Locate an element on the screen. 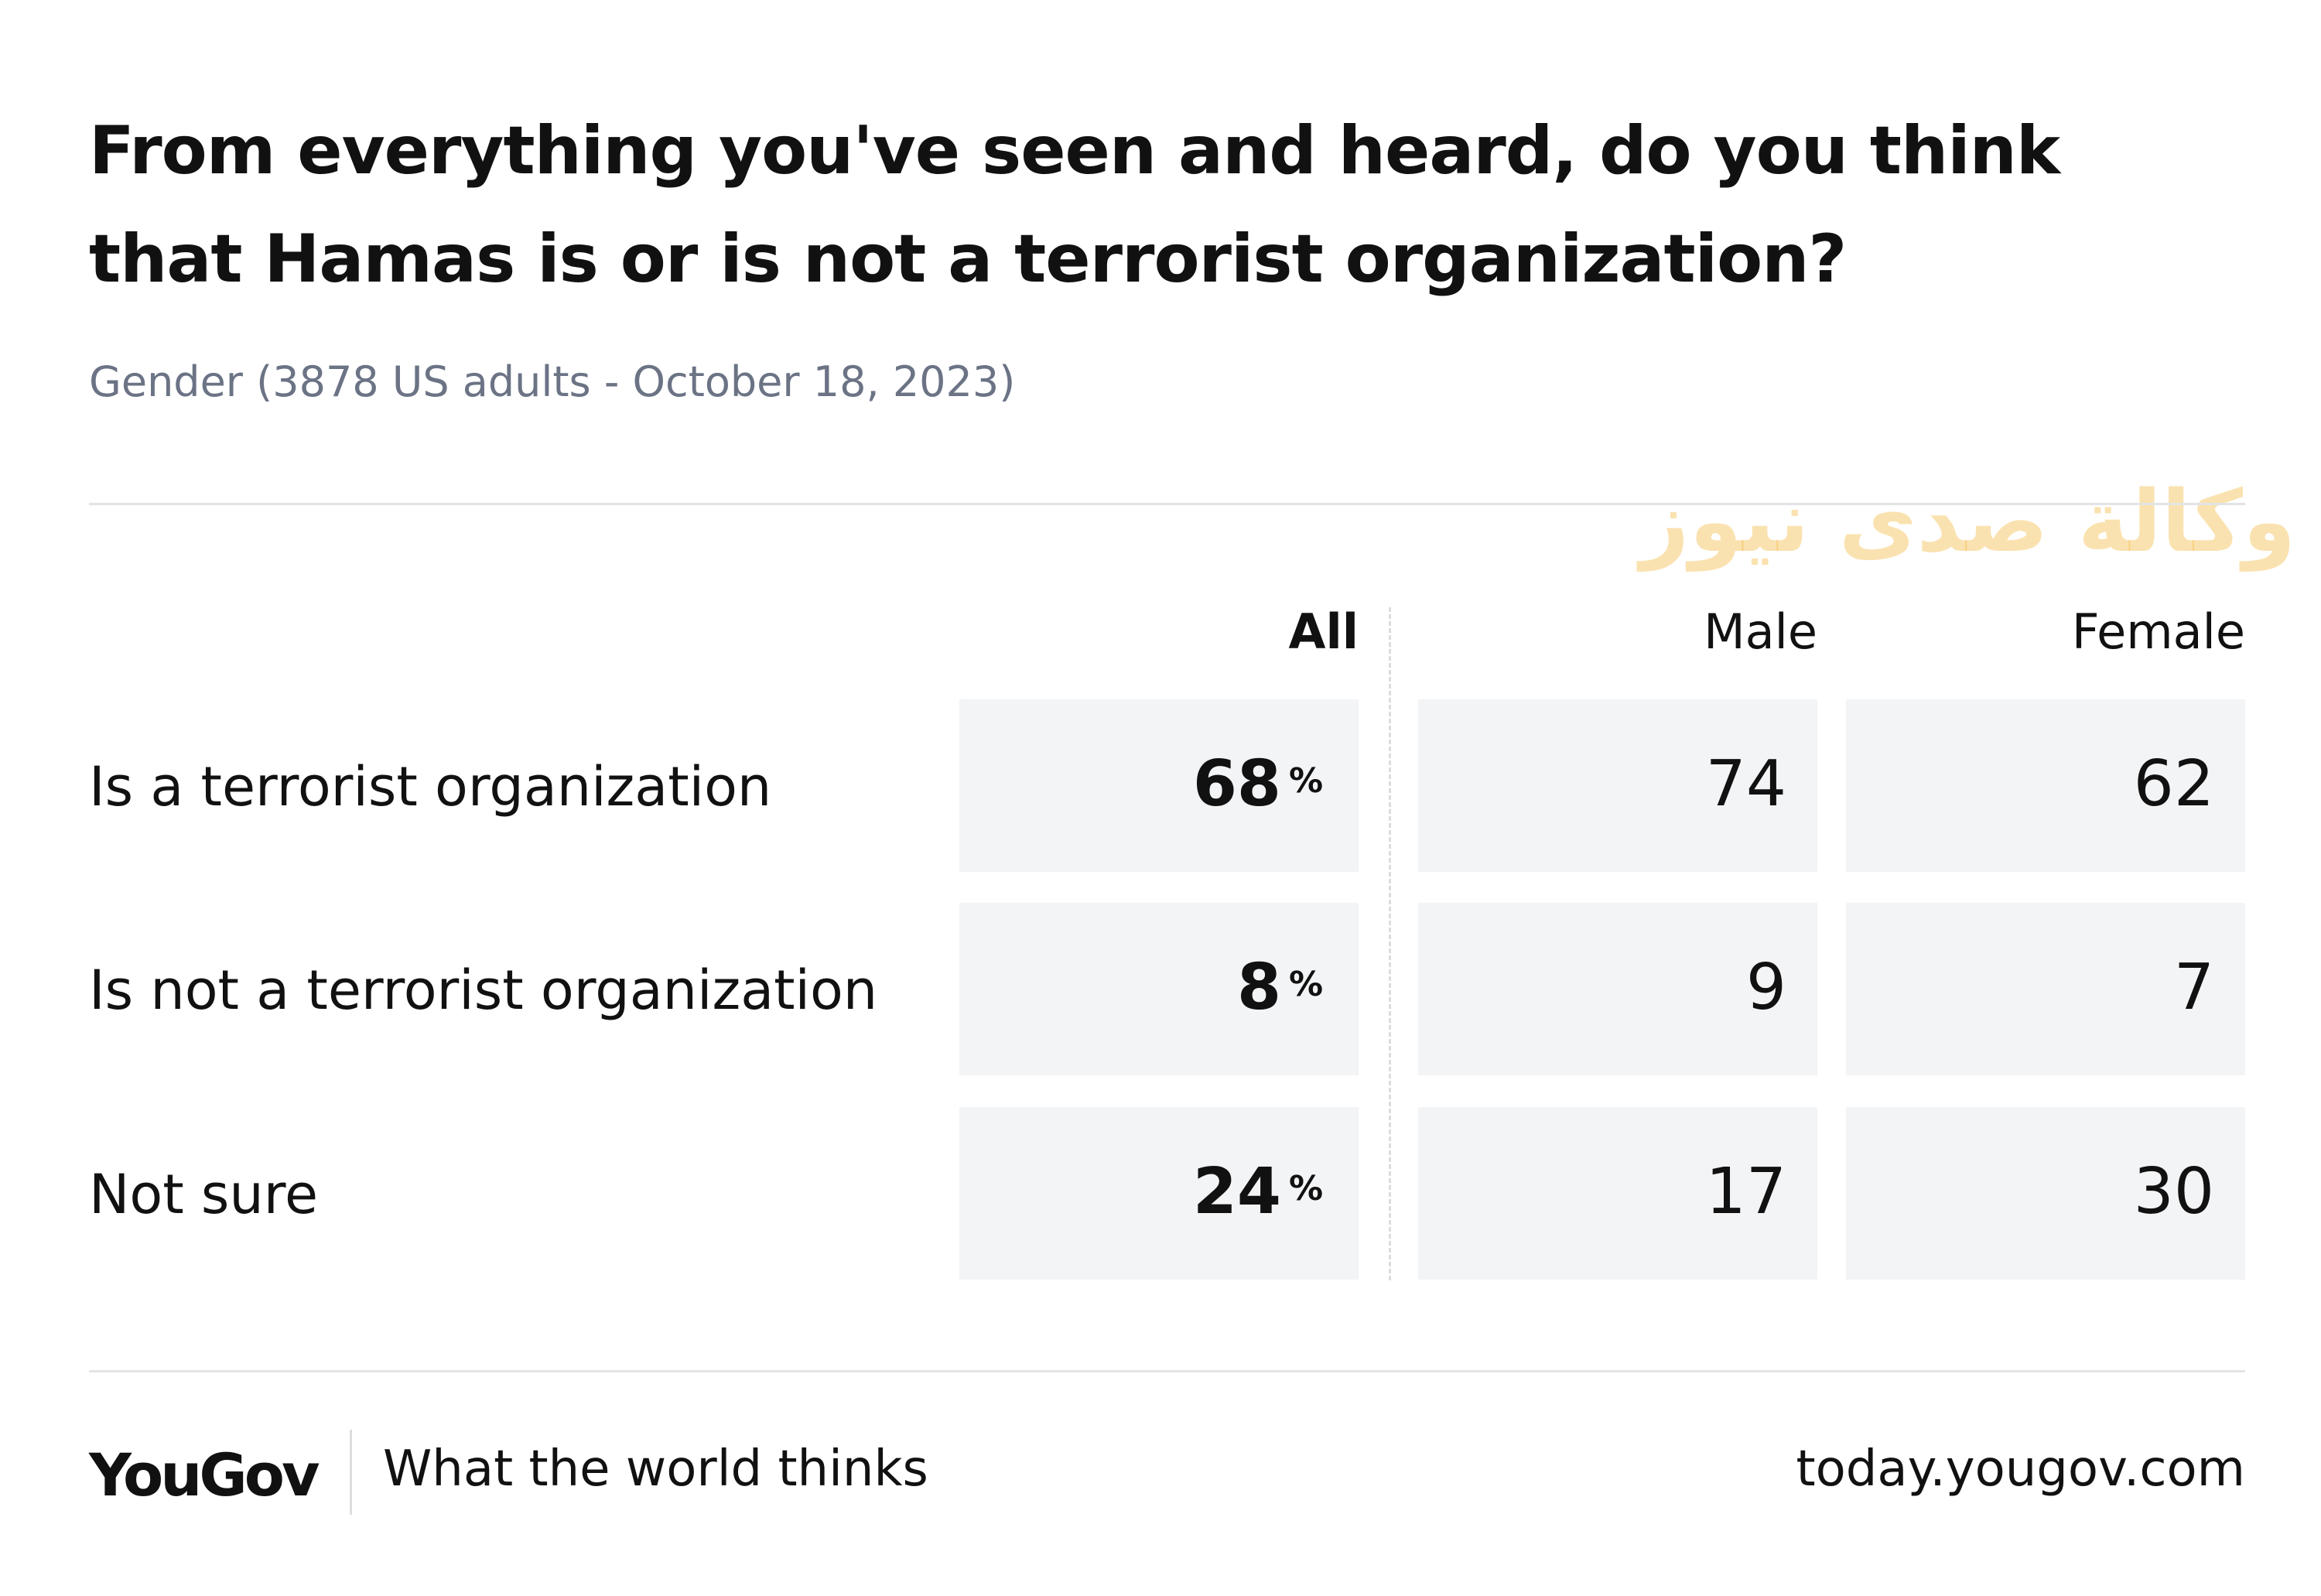 The height and width of the screenshot is (1596, 2321). row-label: Is a terrorist organization is located at coordinates (430, 787).